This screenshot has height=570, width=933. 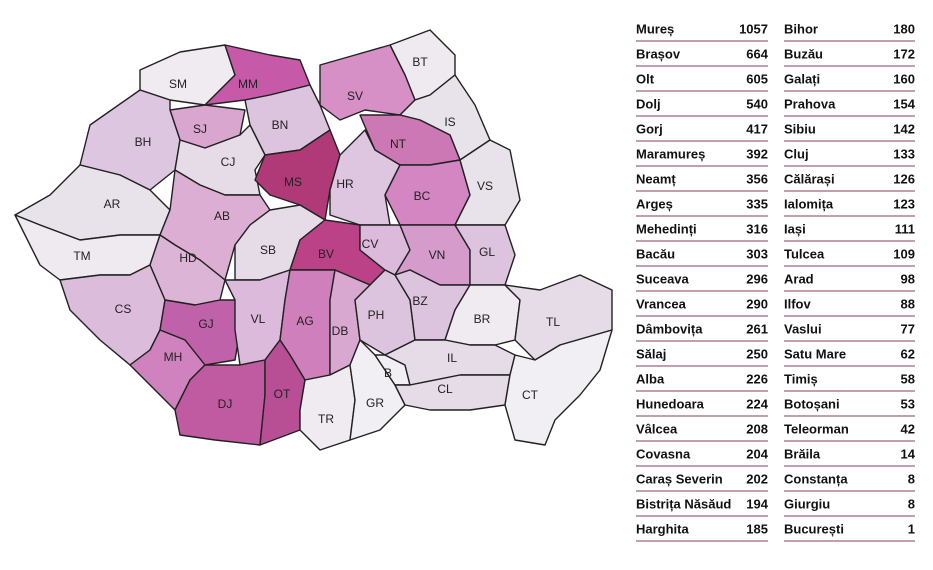 What do you see at coordinates (757, 303) in the screenshot?
I see `county-count: 290` at bounding box center [757, 303].